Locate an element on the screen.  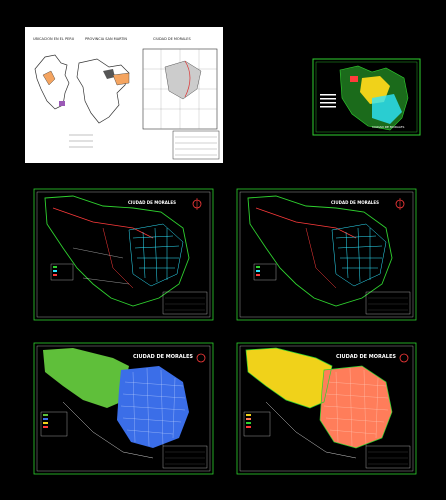
label-peru: UBICACION EN EL PERU is located at coordinates (54, 39).